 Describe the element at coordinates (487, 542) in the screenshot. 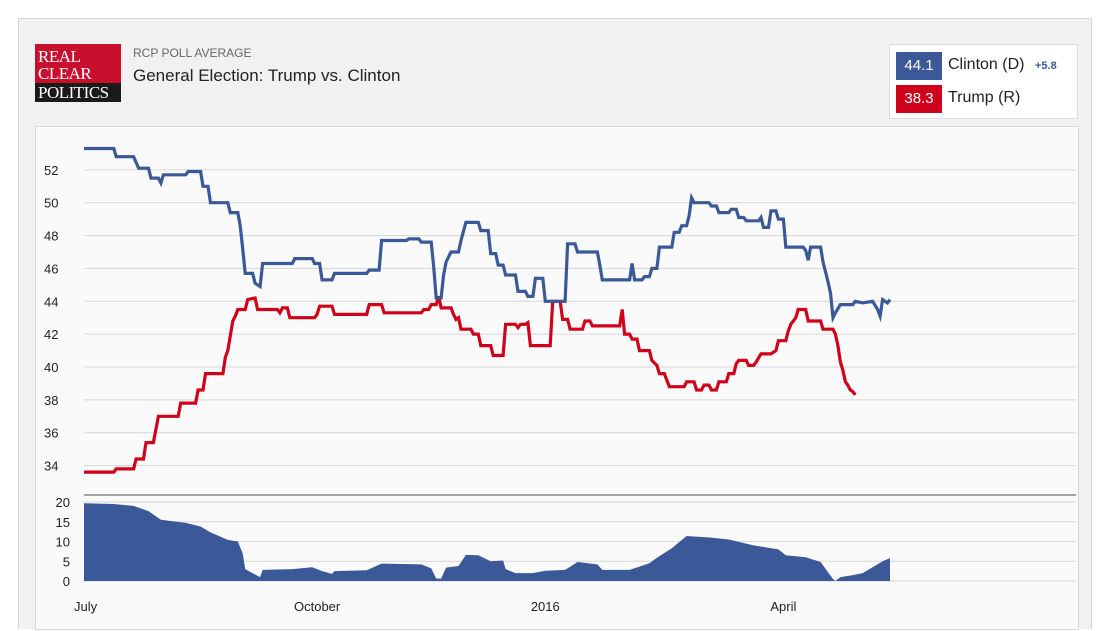

I see `spread-area` at that location.